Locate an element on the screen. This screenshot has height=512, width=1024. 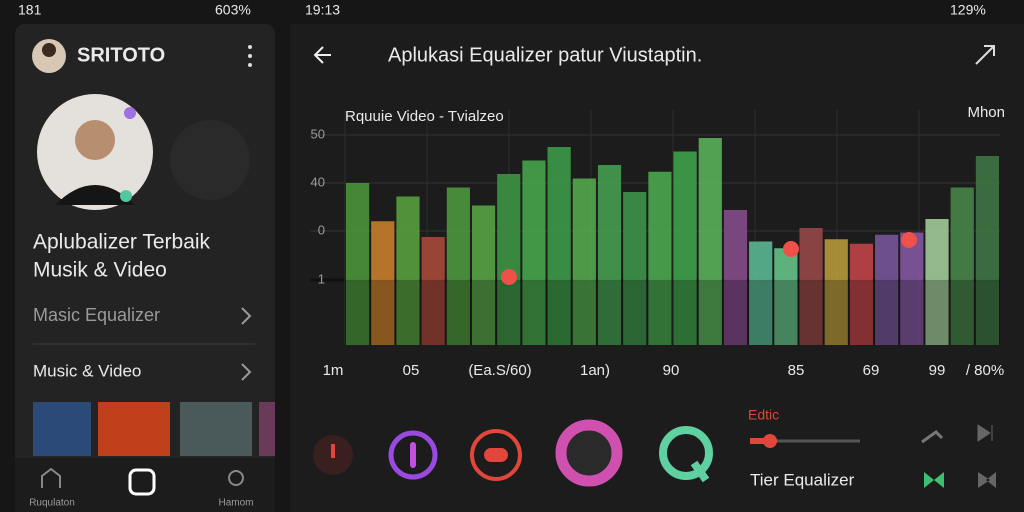
x-label: (Ea.S/60) is located at coordinates (499, 370).